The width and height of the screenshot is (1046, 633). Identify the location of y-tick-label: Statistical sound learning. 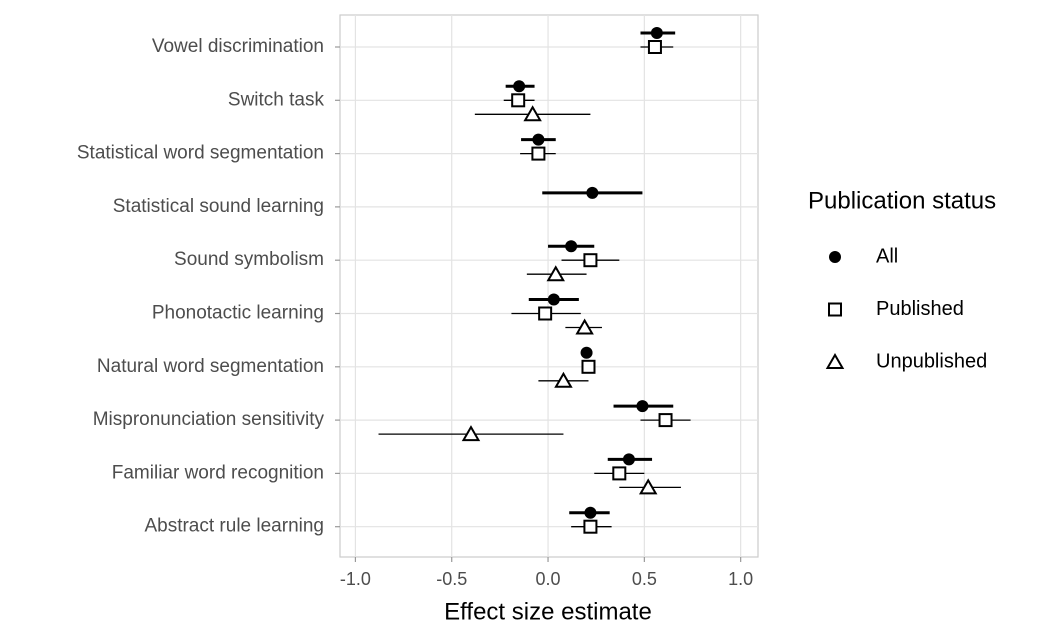
(218, 206).